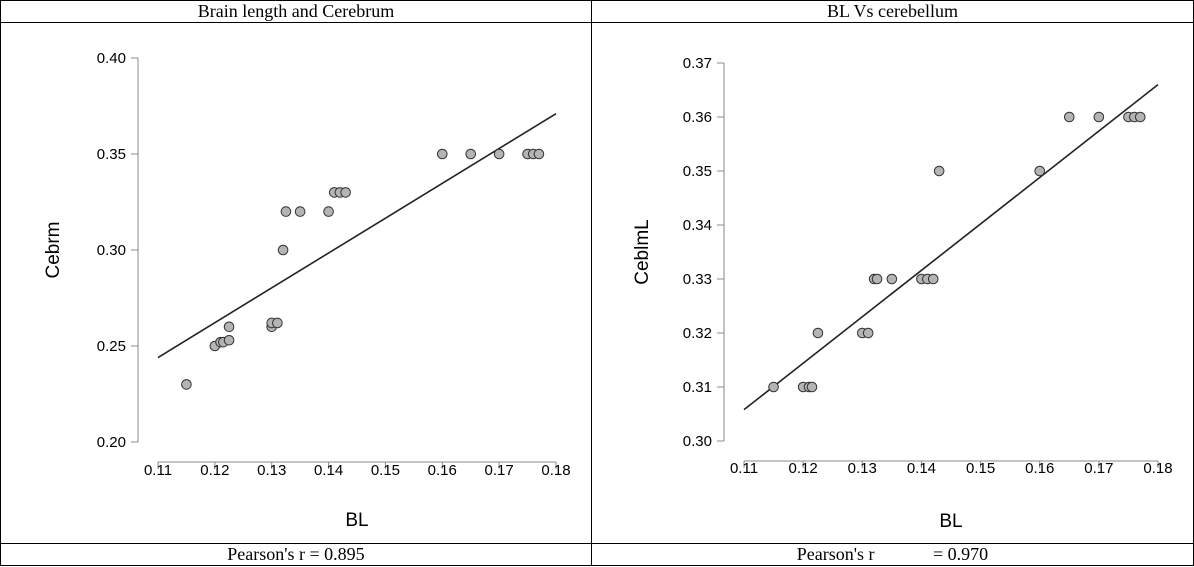 The image size is (1194, 567). I want to click on regression-line, so click(357, 235).